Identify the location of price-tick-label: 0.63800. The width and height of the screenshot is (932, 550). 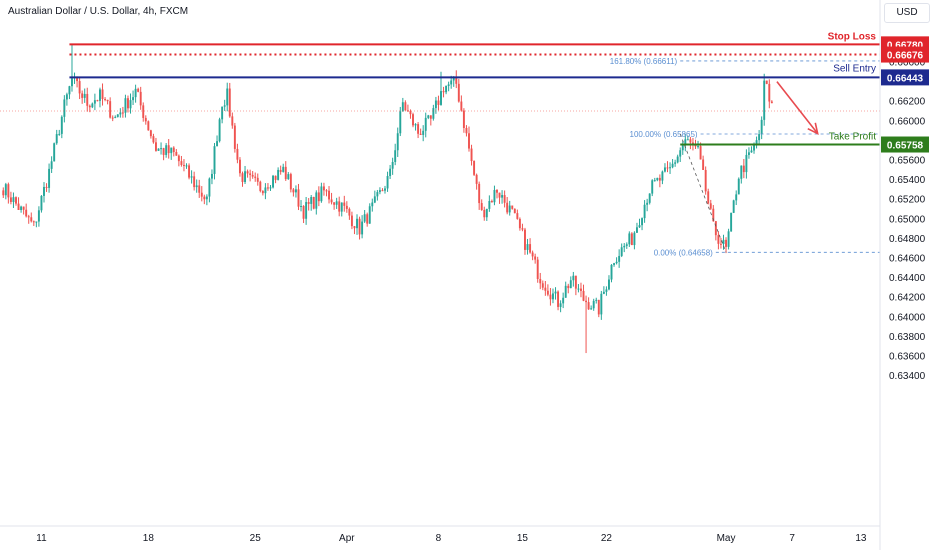
(907, 337).